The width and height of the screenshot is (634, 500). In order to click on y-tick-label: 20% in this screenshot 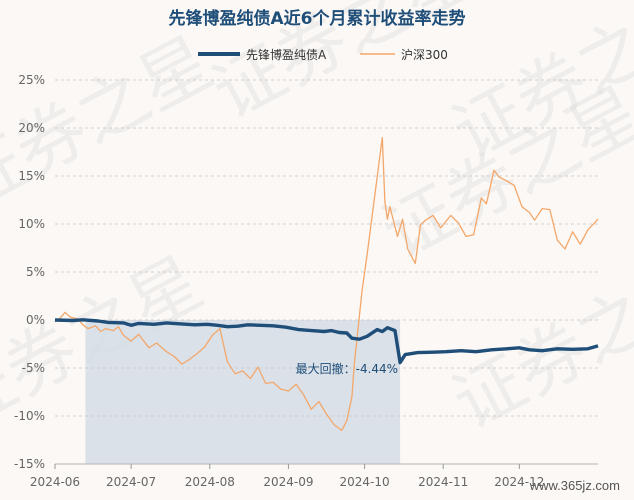, I will do `click(31, 128)`.